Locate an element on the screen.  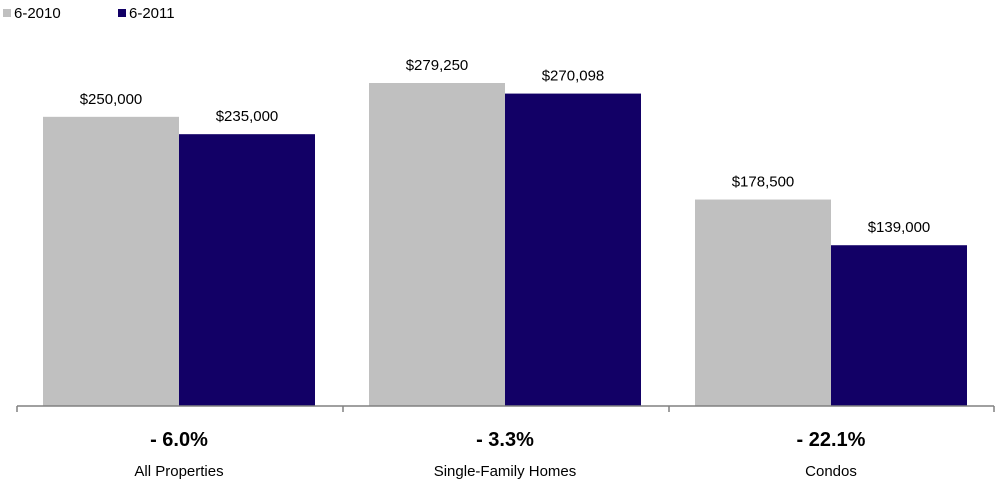
change-label-all-properties: - 6.0% is located at coordinates (179, 440).